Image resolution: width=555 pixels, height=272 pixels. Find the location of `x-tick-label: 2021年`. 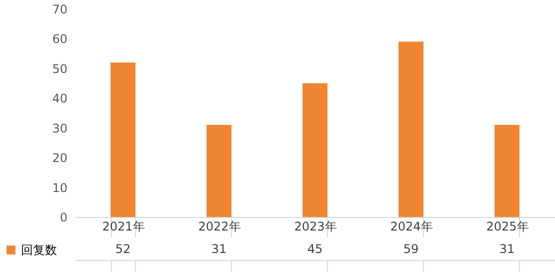

x-tick-label: 2021年 is located at coordinates (123, 227).